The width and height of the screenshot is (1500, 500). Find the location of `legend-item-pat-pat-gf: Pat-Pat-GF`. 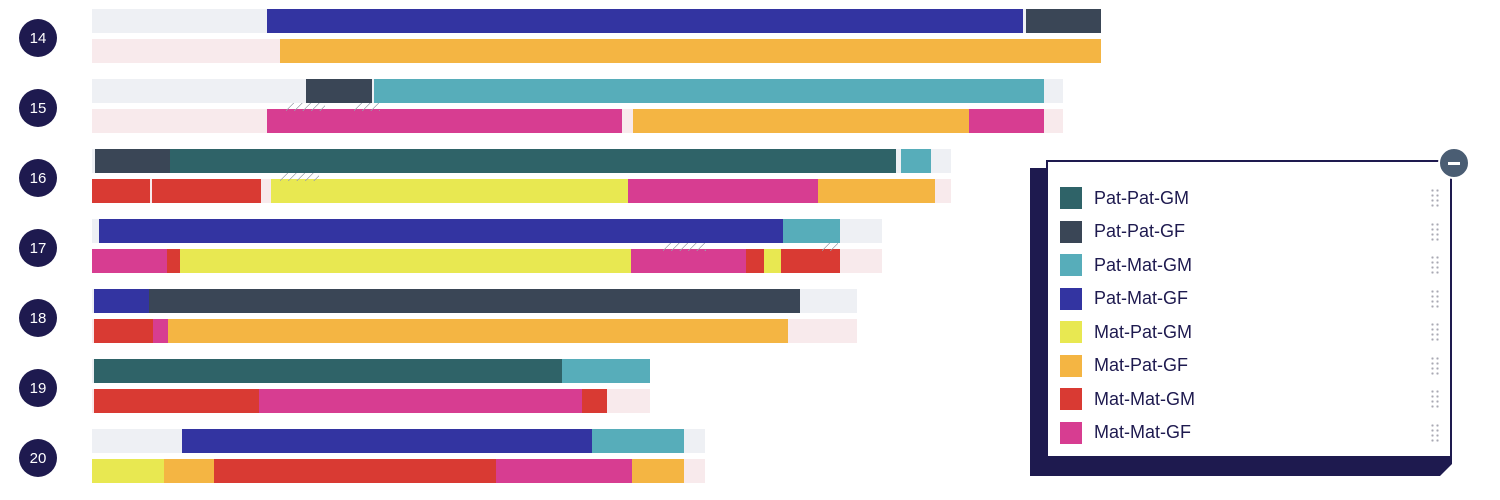

legend-item-pat-pat-gf: Pat-Pat-GF is located at coordinates (1250, 232).